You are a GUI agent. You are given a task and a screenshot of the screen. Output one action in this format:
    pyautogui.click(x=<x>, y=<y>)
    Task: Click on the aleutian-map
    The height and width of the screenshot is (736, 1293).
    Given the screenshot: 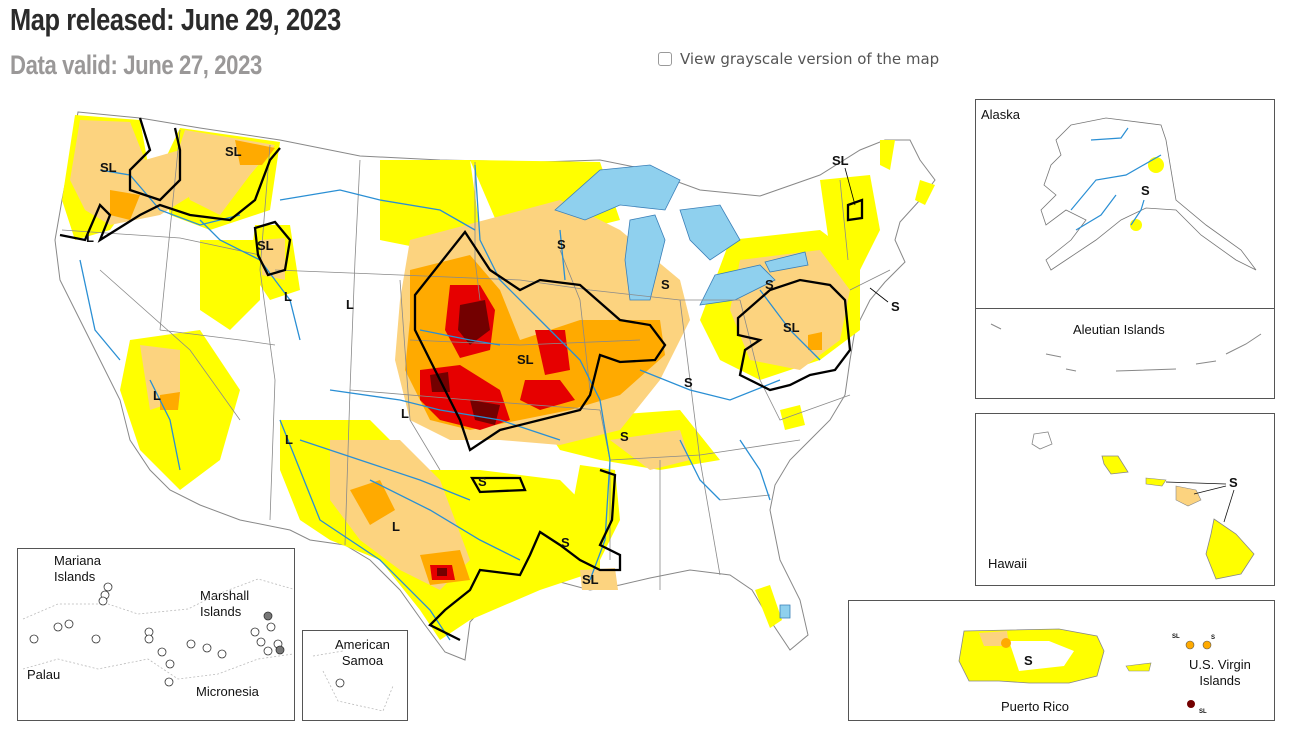 What is the action you would take?
    pyautogui.click(x=1126, y=347)
    